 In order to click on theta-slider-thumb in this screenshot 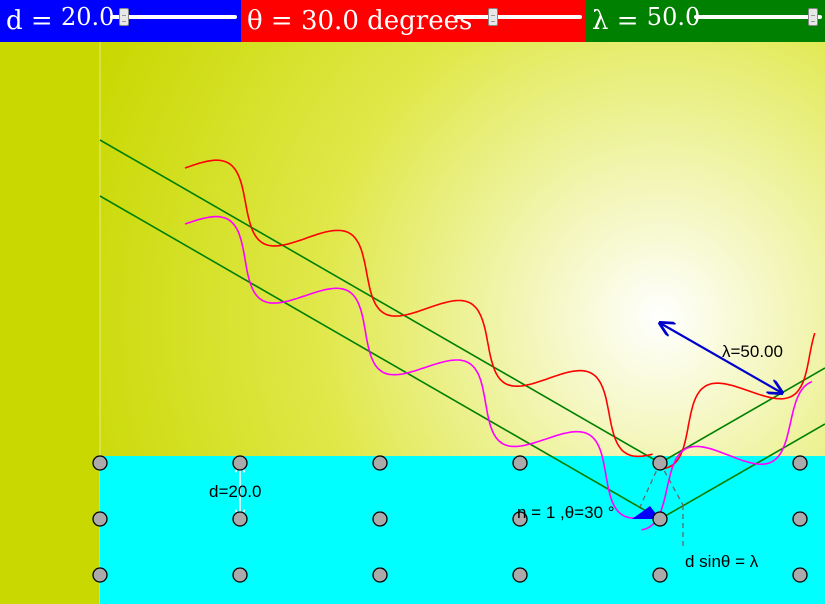, I will do `click(492, 17)`.